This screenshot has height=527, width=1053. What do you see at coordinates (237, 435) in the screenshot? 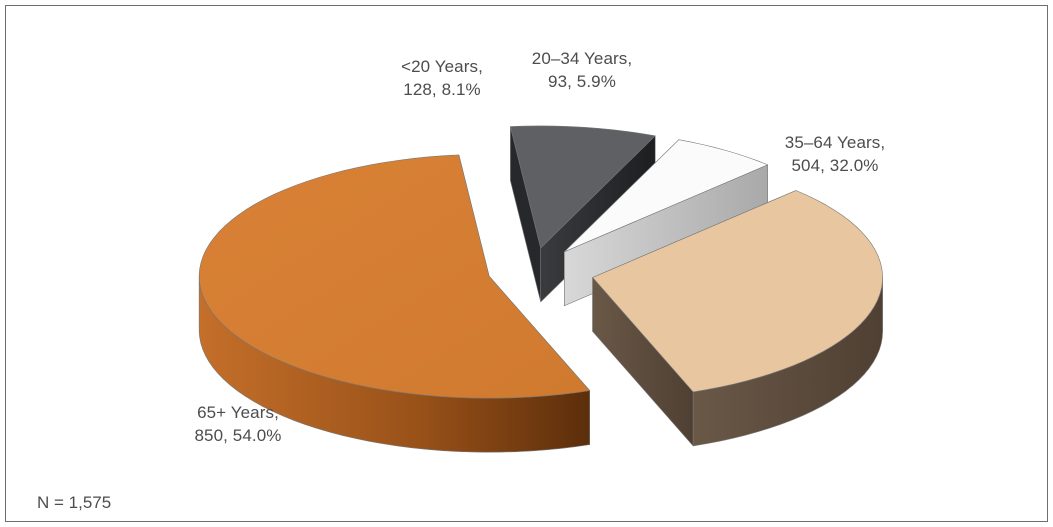
I see `slice-value-label: 850, 54.0%` at bounding box center [237, 435].